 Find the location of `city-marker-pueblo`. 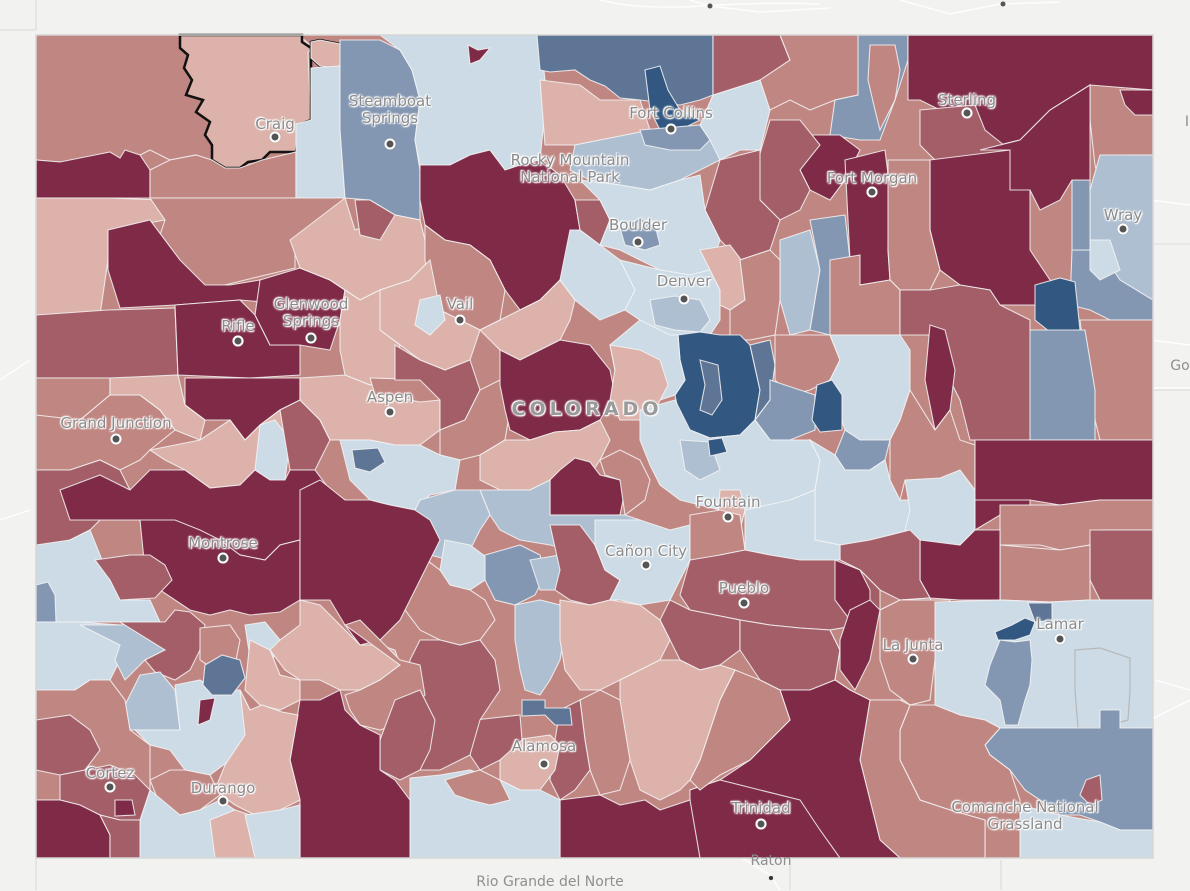

city-marker-pueblo is located at coordinates (744, 603).